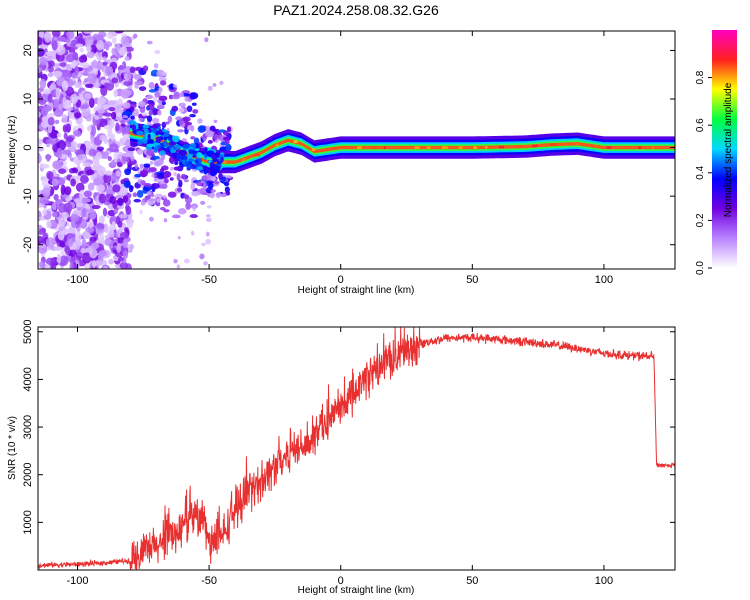 This screenshot has height=600, width=750. I want to click on colorbar-ticks: 0.0 0.2 0.4 0.6 0.8, so click(703, 172).